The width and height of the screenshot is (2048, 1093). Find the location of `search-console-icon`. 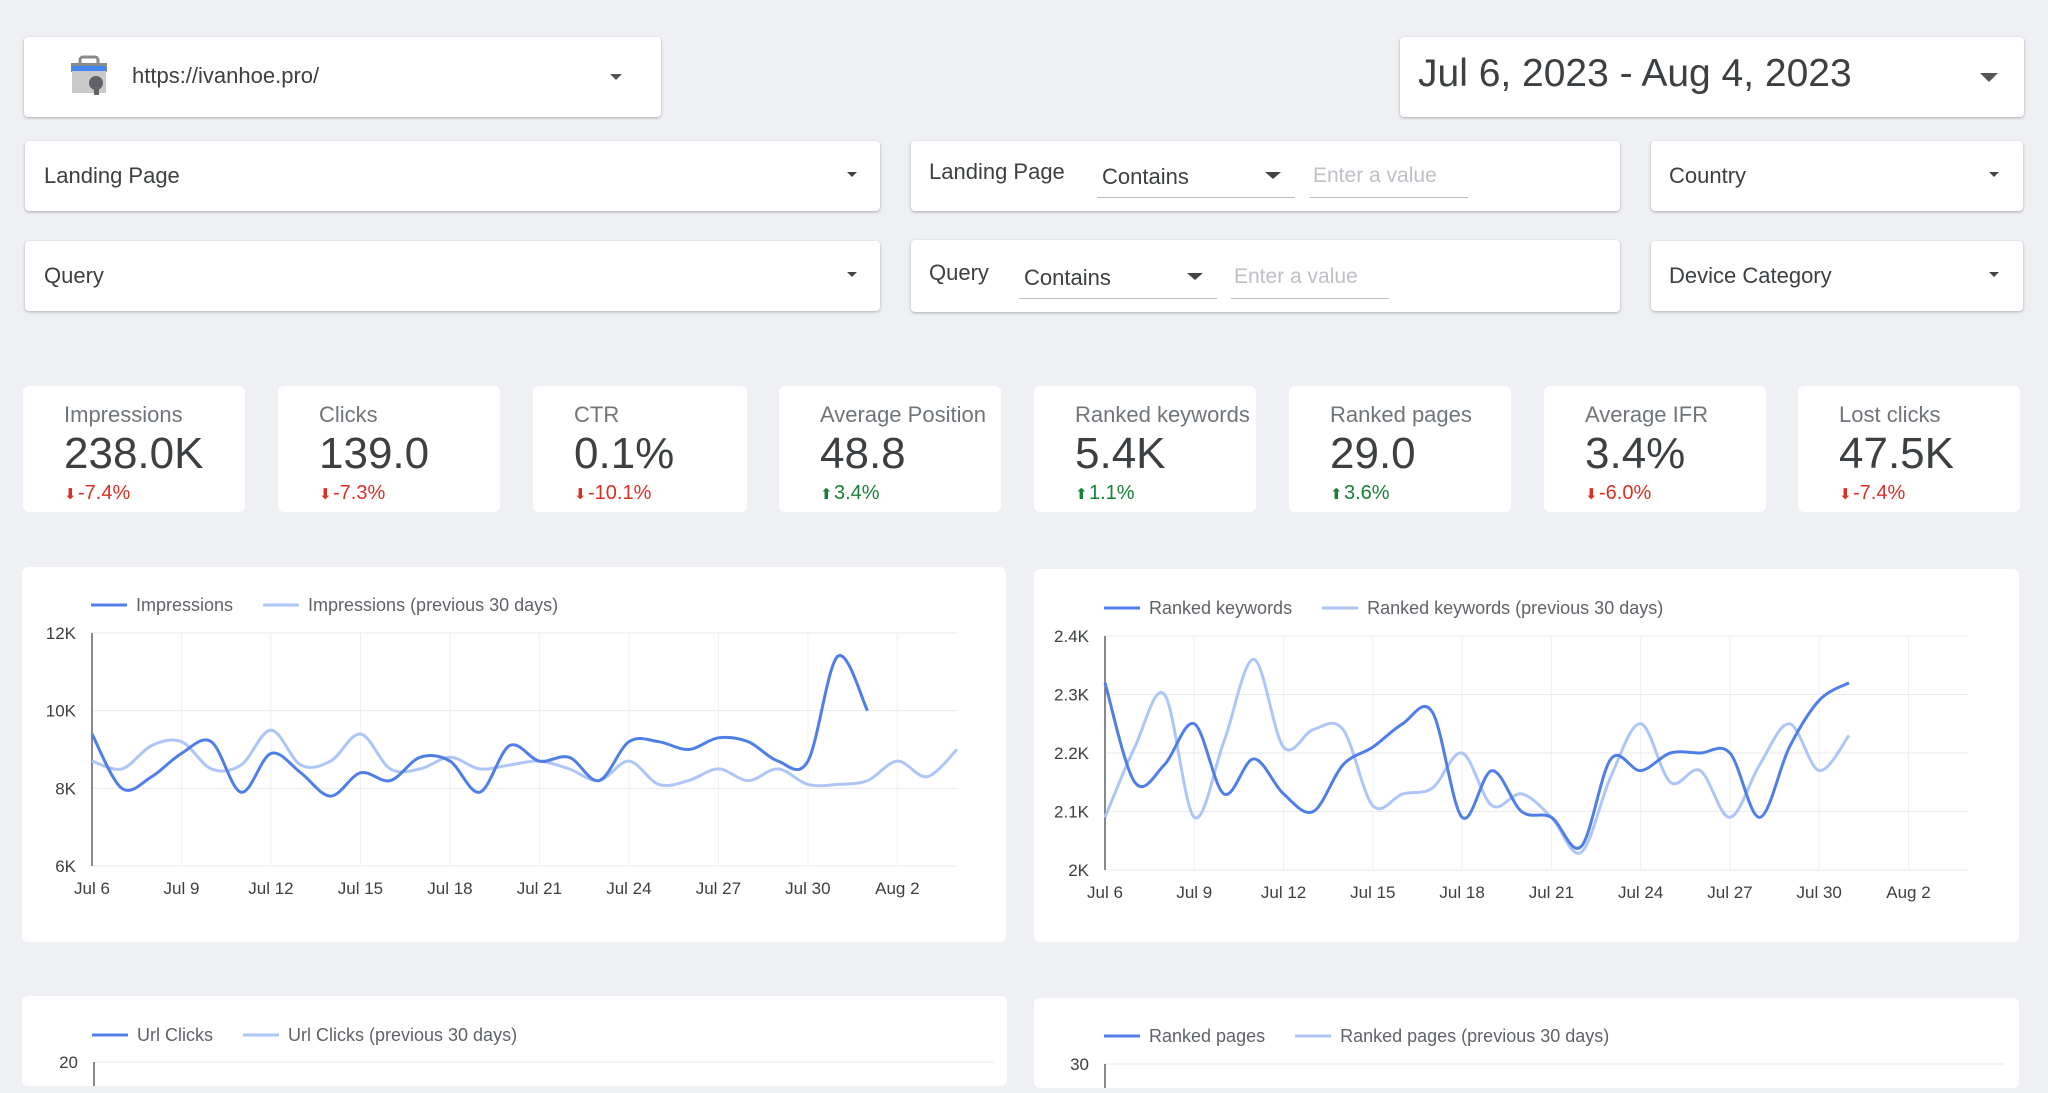

search-console-icon is located at coordinates (89, 76).